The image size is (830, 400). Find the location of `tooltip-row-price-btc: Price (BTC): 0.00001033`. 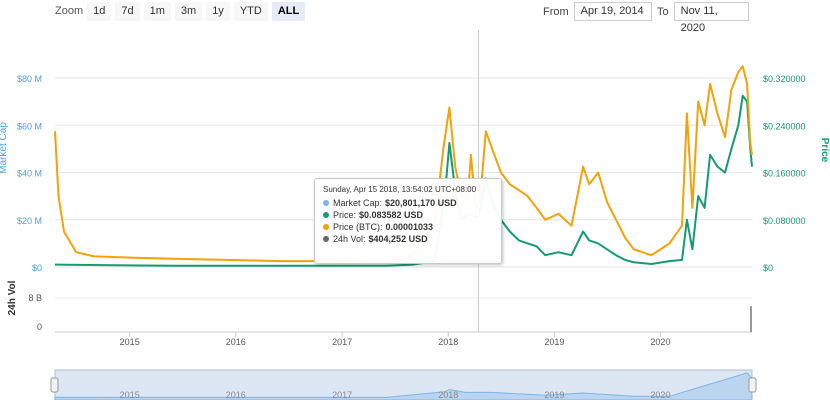

tooltip-row-price-btc: Price (BTC): 0.00001033 is located at coordinates (408, 227).